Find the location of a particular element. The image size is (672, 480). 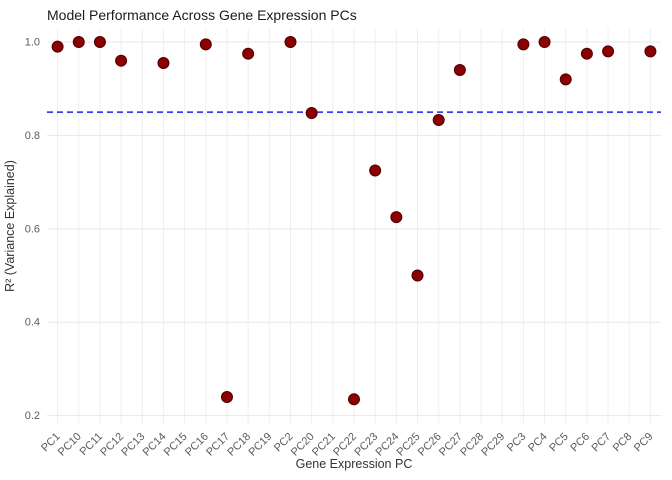

y-axis-title: R² (Variance Explained) is located at coordinates (10, 226).